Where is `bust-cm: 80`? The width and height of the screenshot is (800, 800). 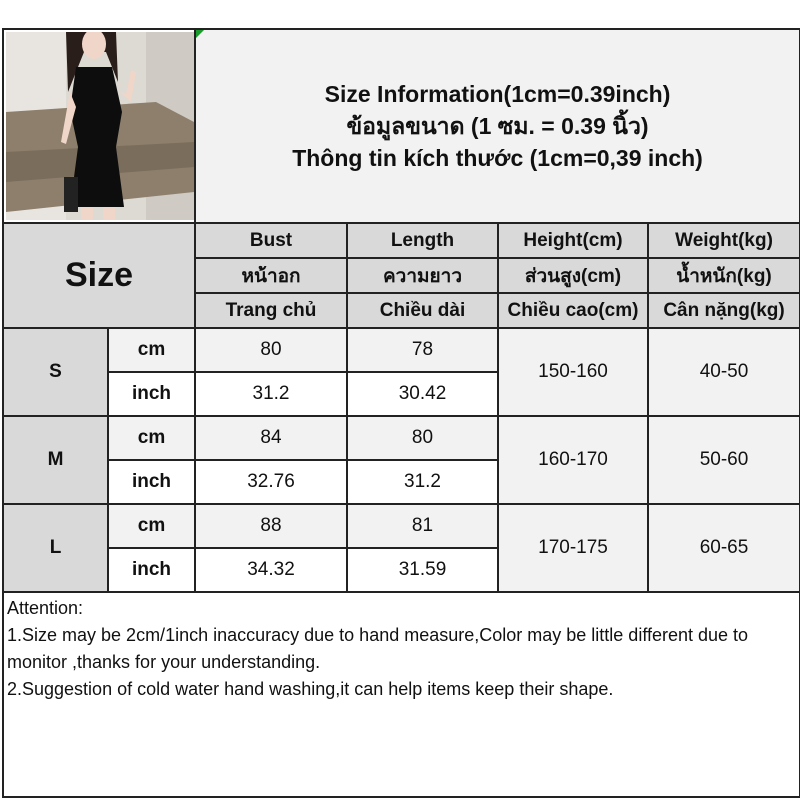
bust-cm: 80 is located at coordinates (271, 350).